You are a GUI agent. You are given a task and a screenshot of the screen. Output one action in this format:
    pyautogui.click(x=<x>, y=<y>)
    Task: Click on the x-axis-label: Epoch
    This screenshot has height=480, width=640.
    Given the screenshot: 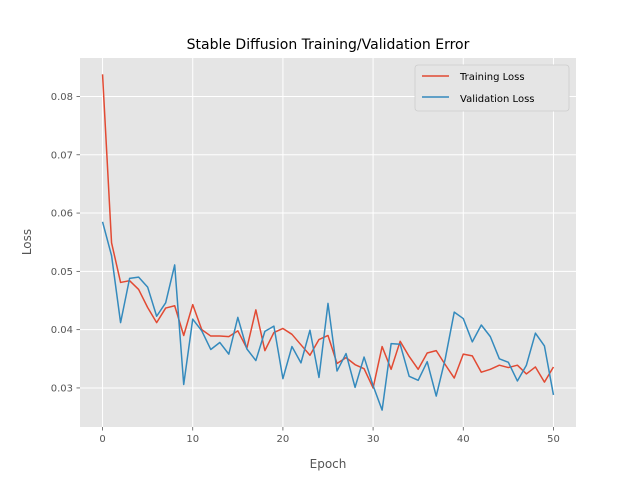 What is the action you would take?
    pyautogui.click(x=328, y=464)
    